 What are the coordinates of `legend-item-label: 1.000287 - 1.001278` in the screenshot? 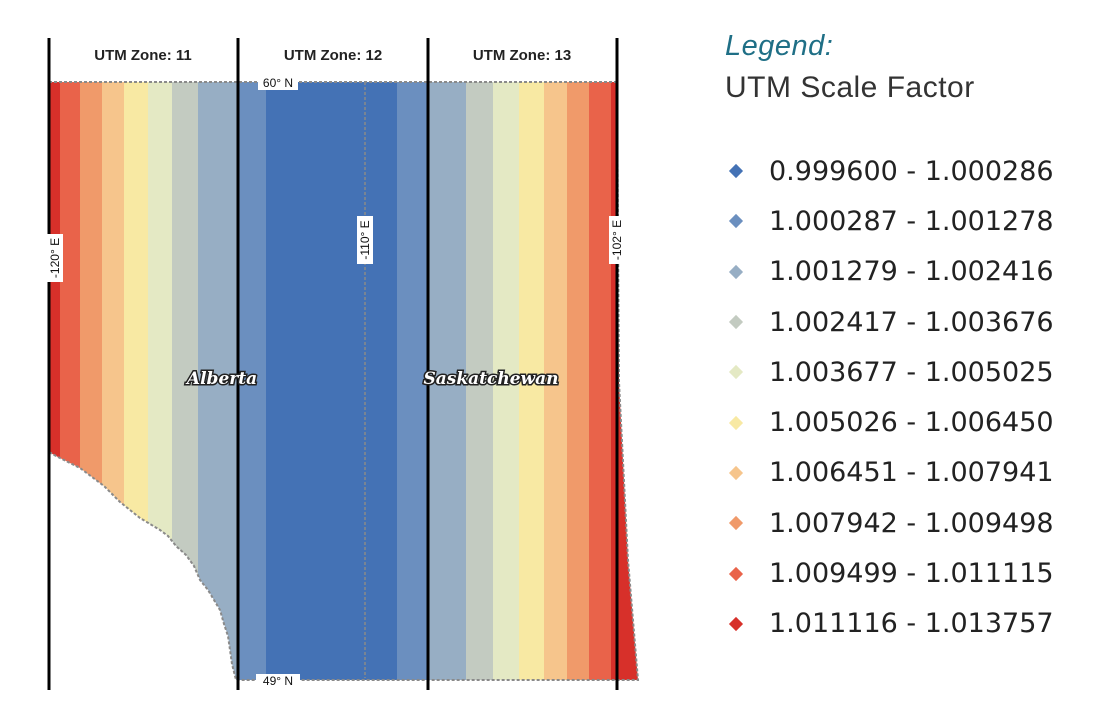 It's located at (911, 221).